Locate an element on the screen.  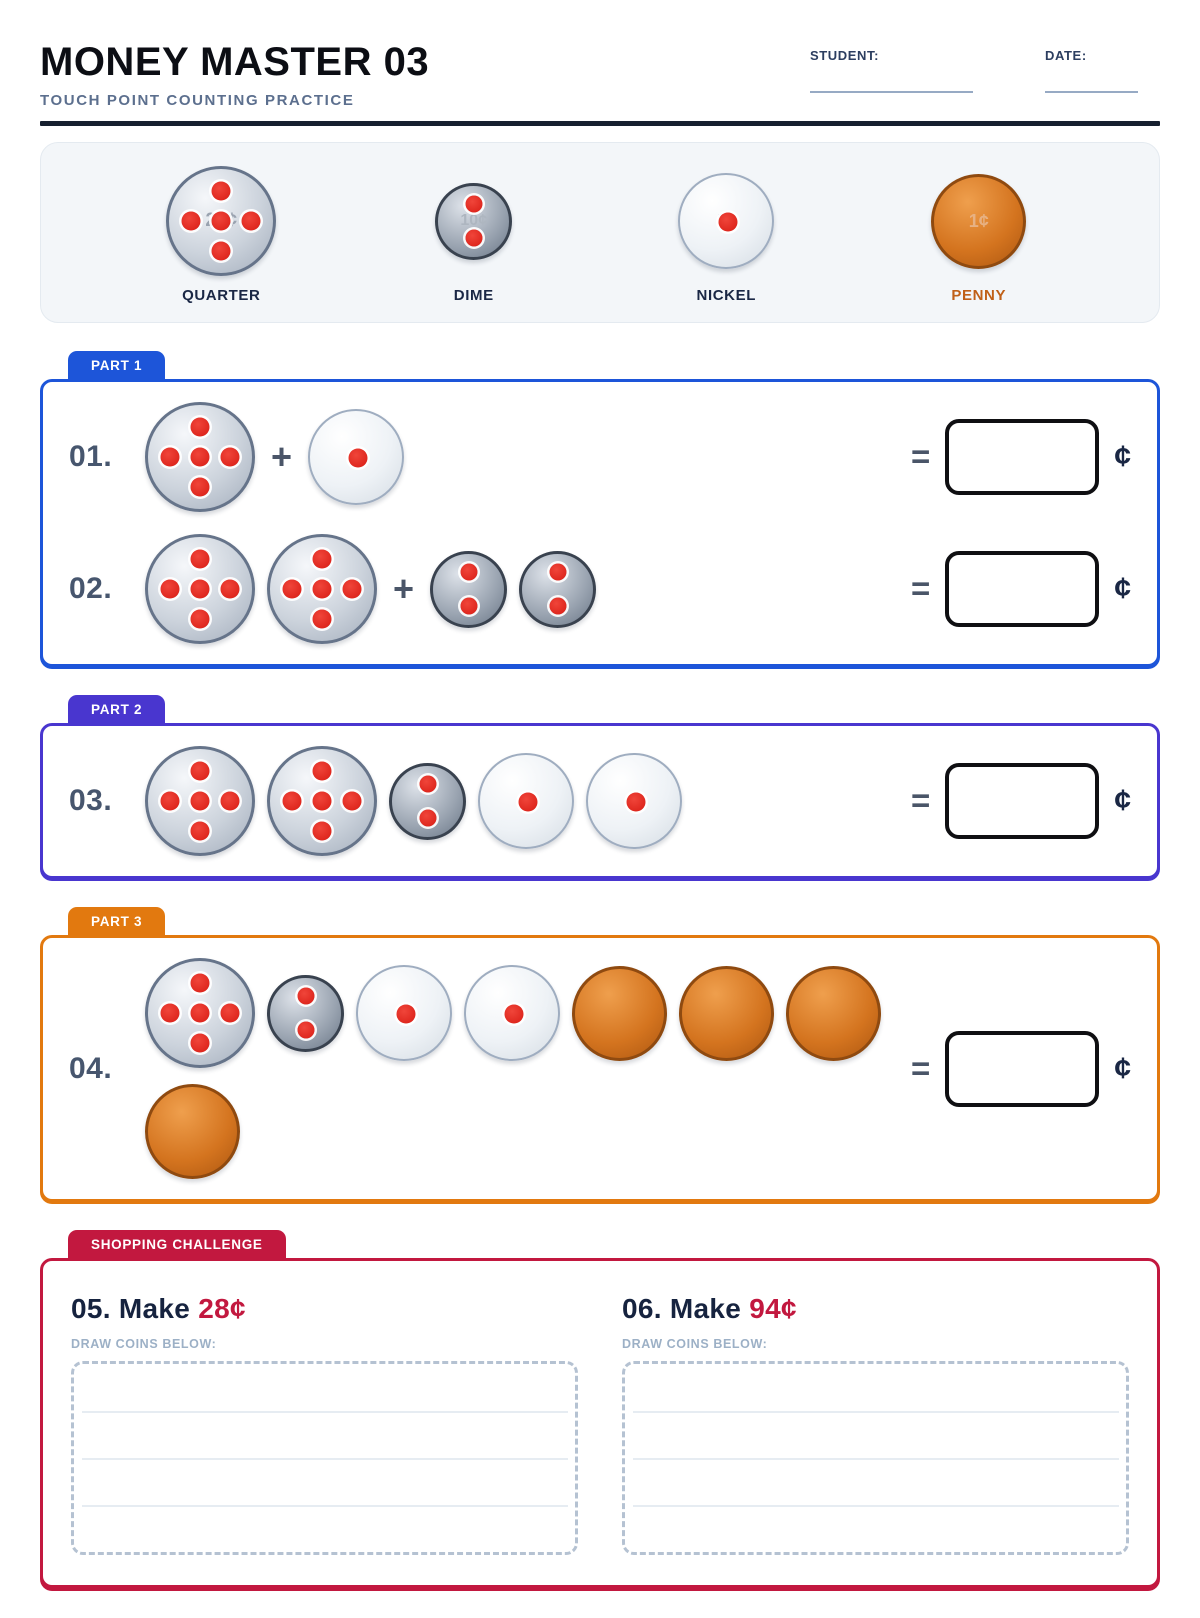
date-label: DATE: is located at coordinates (1066, 55).